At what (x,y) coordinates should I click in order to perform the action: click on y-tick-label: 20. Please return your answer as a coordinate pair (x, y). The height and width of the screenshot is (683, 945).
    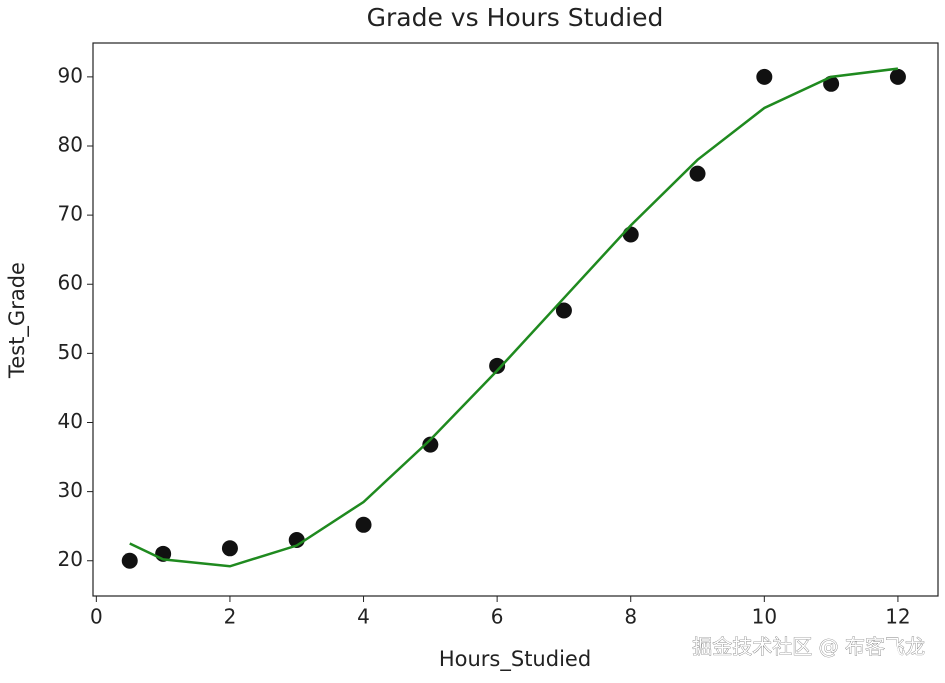
    Looking at the image, I should click on (70, 559).